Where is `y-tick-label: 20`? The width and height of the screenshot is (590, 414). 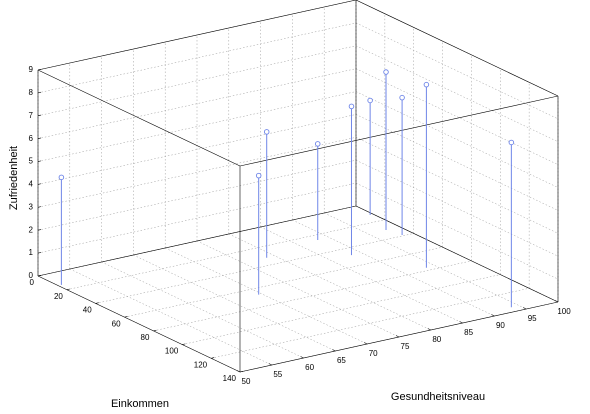
y-tick-label: 20 is located at coordinates (58, 296).